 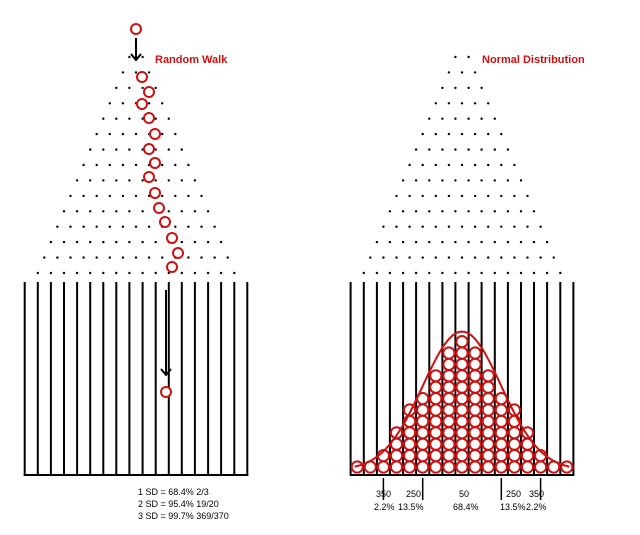 What do you see at coordinates (462, 379) in the screenshot?
I see `right-bin-dividers` at bounding box center [462, 379].